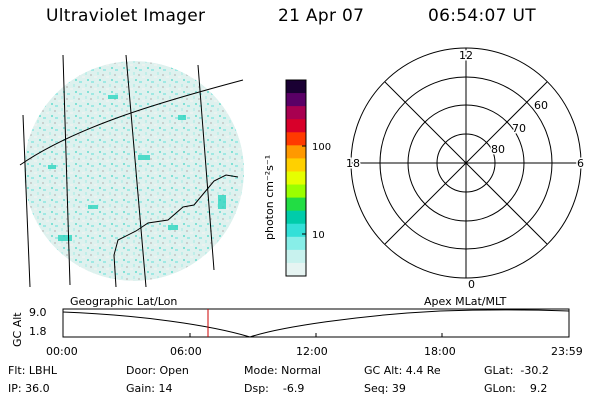 The height and width of the screenshot is (400, 600). Describe the element at coordinates (567, 351) in the screenshot. I see `xtick-label-2359: 23:59` at that location.